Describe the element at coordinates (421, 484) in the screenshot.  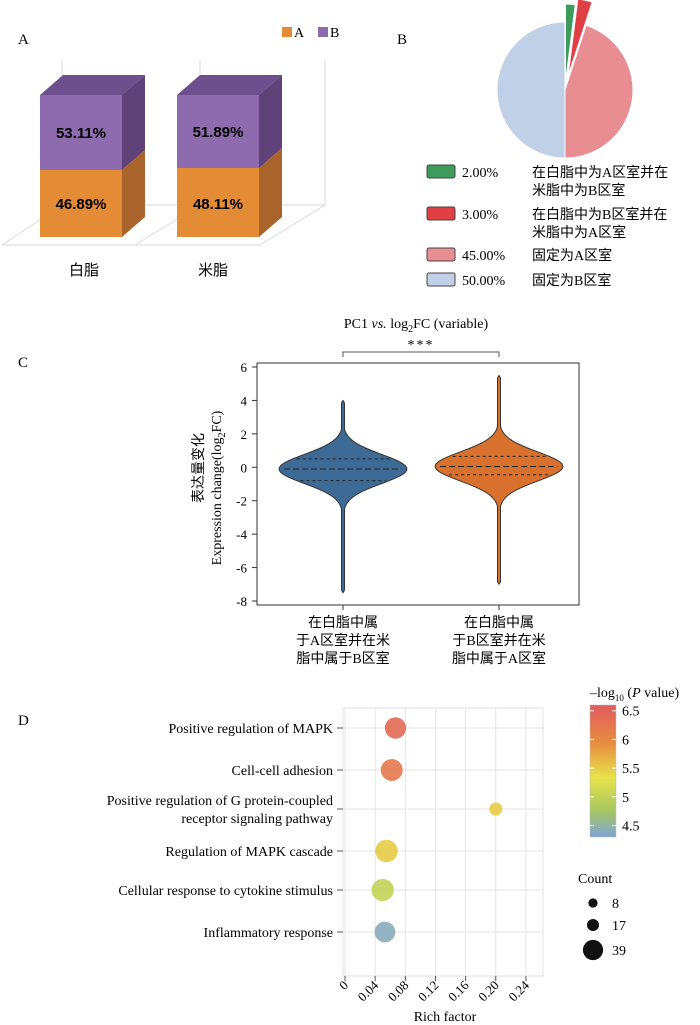
I see `violins` at that location.